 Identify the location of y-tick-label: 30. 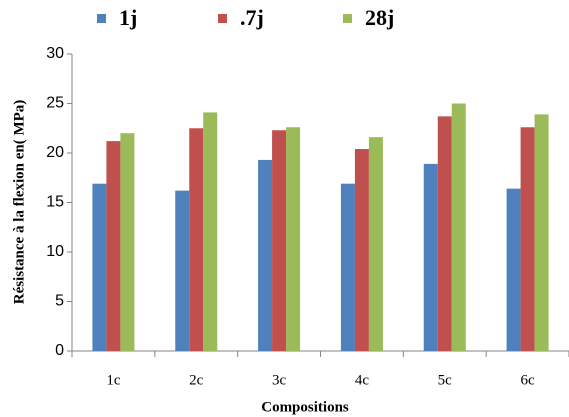
(55, 53).